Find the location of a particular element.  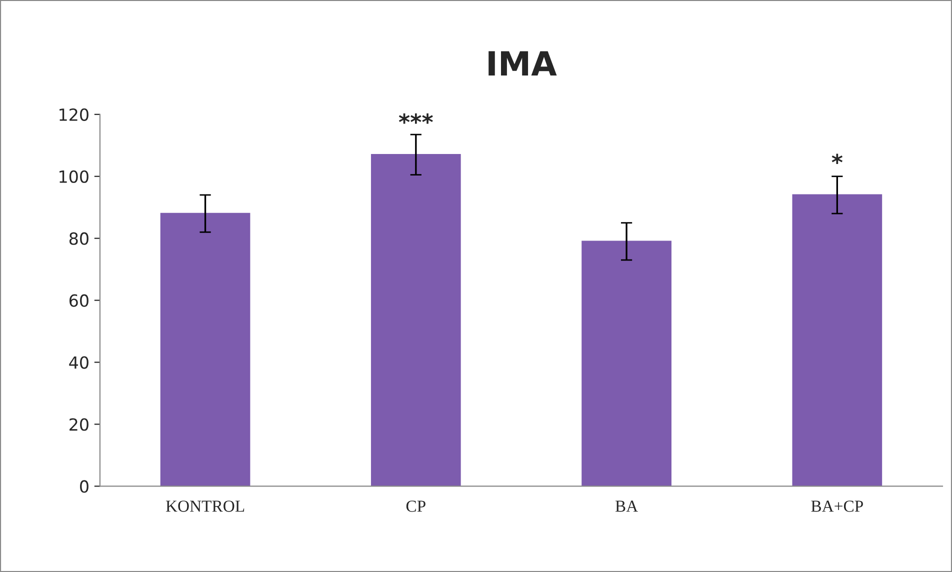

y-tick-label: 120 is located at coordinates (74, 114).